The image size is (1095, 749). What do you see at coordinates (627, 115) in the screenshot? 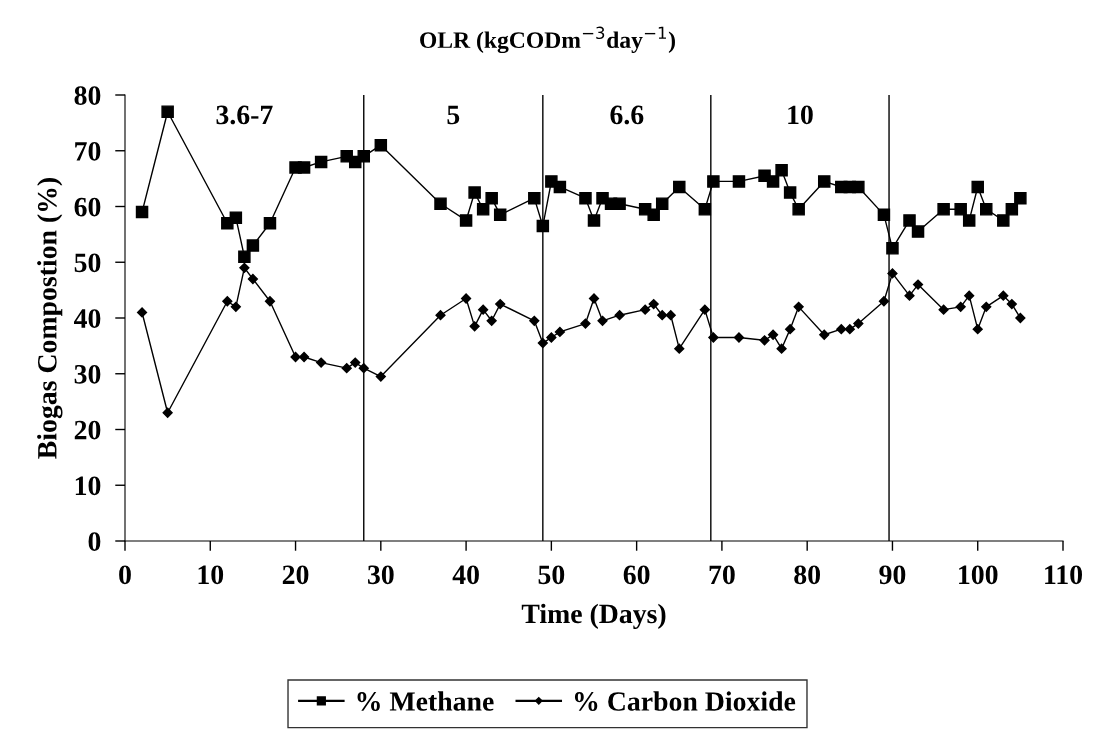
I see `annotation: 6.6` at bounding box center [627, 115].